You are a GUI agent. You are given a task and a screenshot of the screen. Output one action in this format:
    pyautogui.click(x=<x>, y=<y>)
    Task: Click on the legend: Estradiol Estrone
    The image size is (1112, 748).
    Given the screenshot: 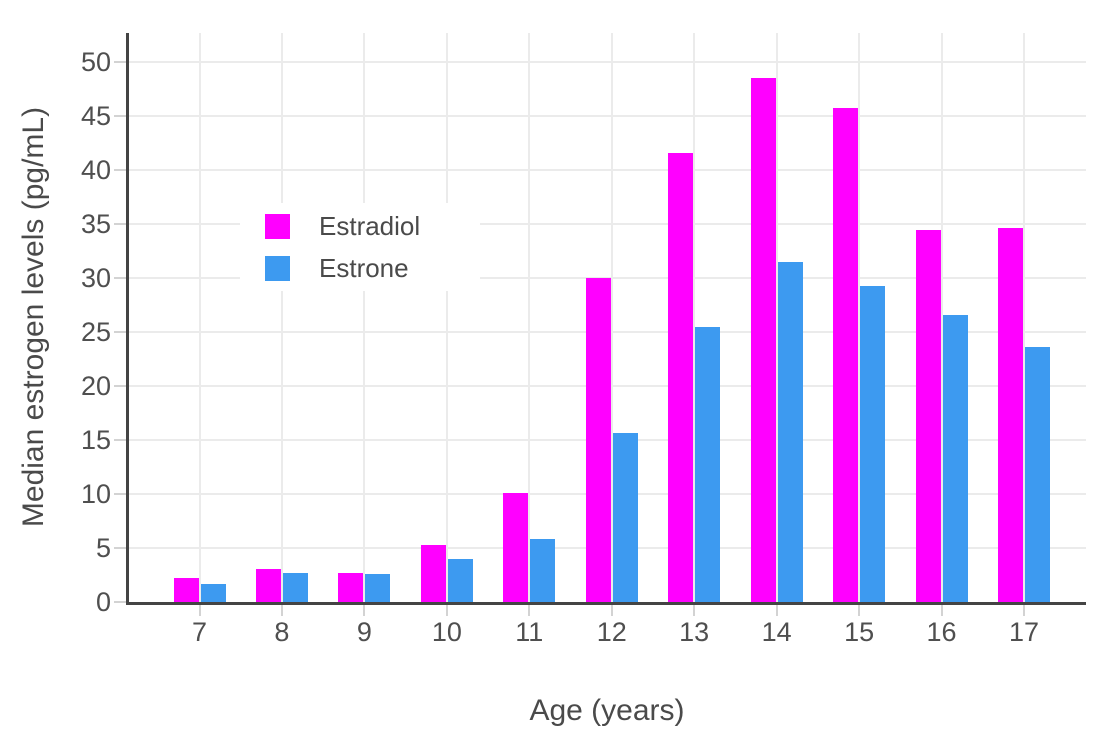 What is the action you would take?
    pyautogui.click(x=360, y=247)
    